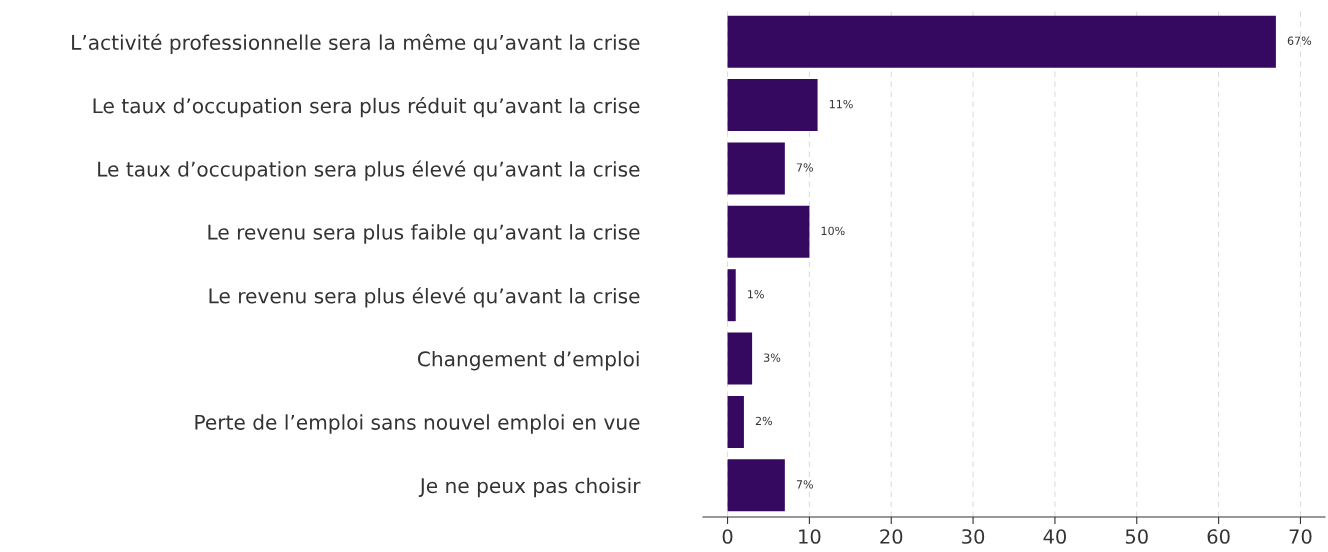 This screenshot has width=1328, height=552. Describe the element at coordinates (833, 231) in the screenshot. I see `data-label: 10%` at that location.